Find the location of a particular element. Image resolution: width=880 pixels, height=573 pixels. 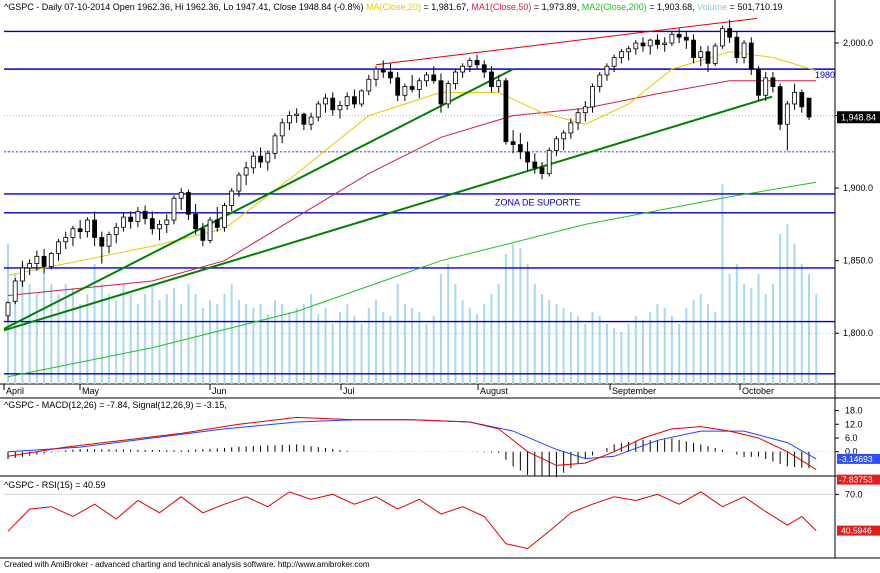

legend-volume: Volume is located at coordinates (712, 7).